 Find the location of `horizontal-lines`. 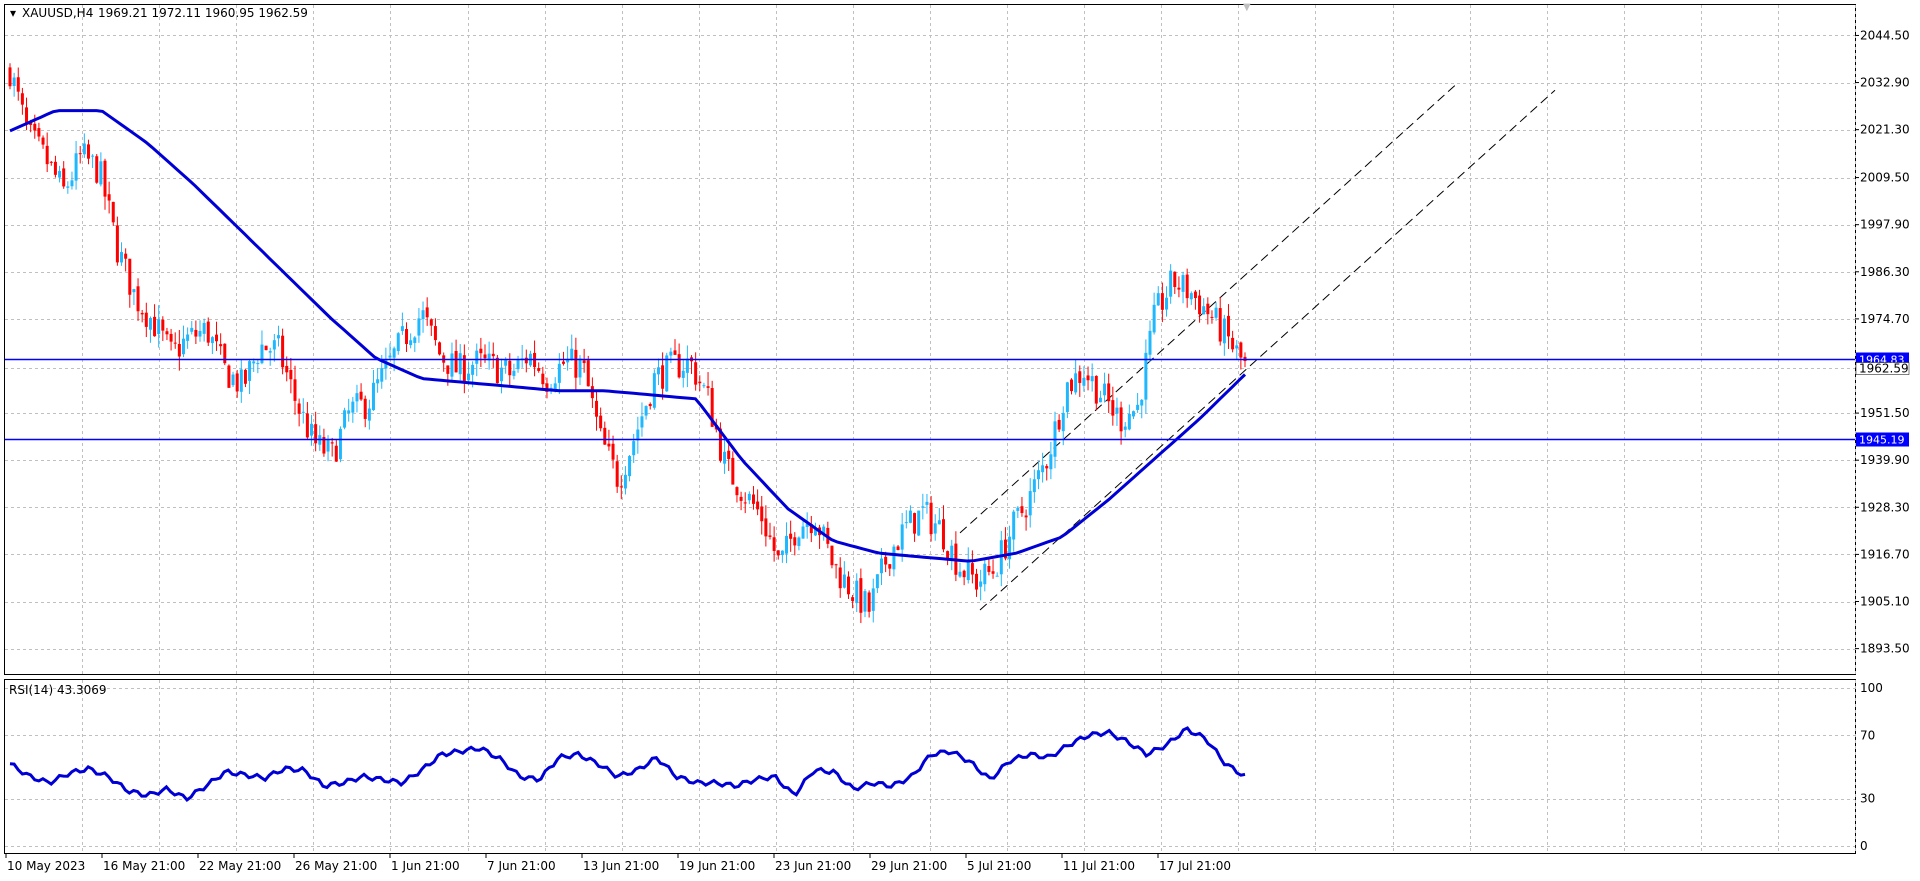

horizontal-lines is located at coordinates (930, 399).